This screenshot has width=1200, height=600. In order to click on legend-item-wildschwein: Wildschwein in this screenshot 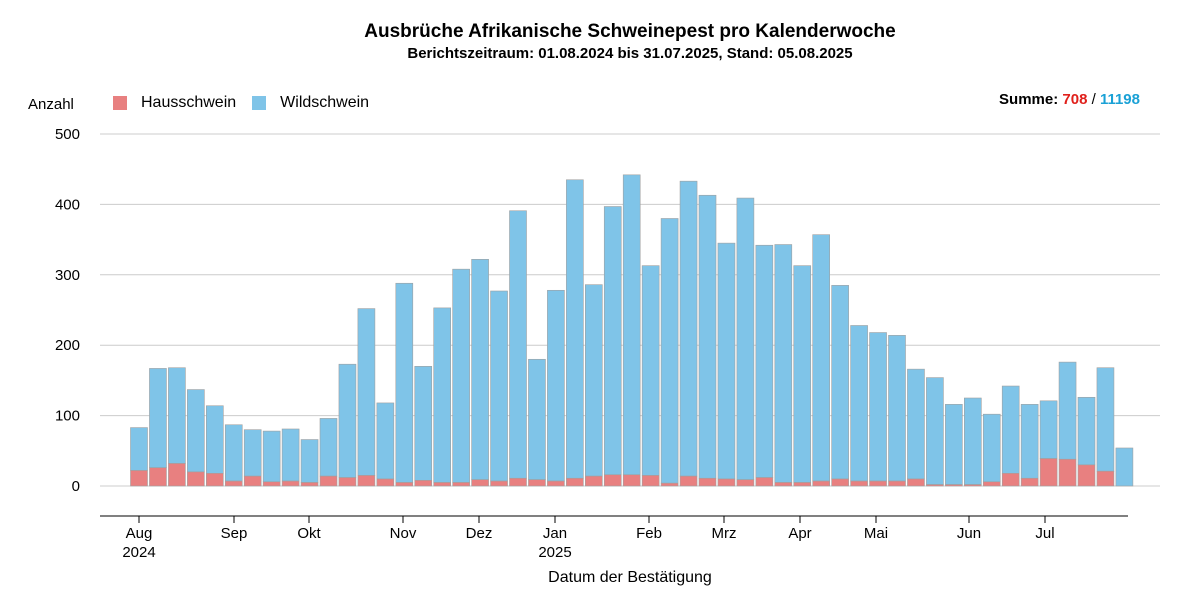, I will do `click(310, 103)`.